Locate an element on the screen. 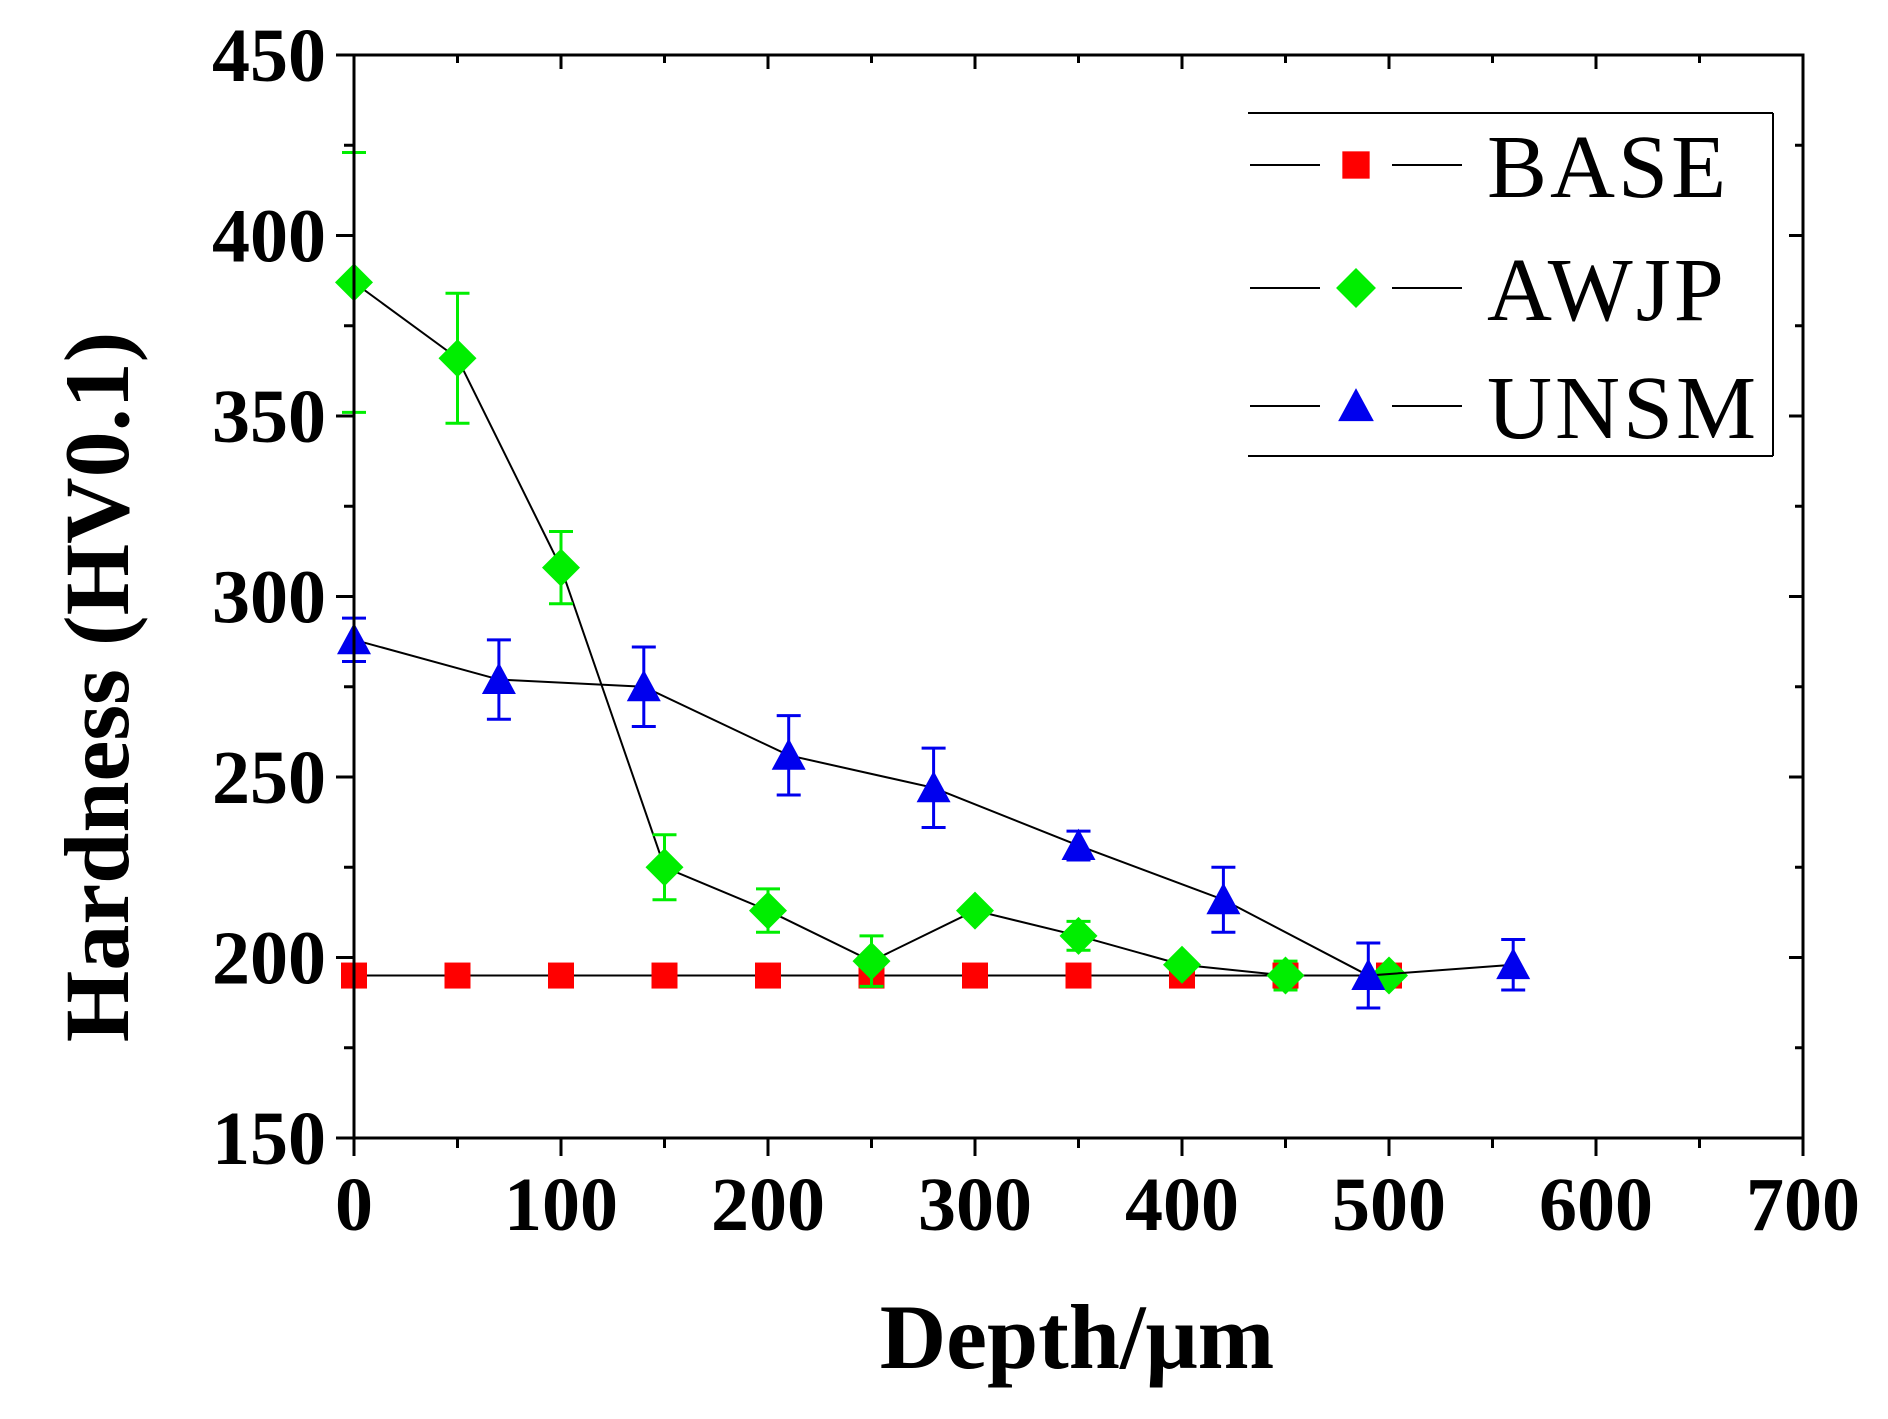 The image size is (1888, 1419). y-tick-label: 400 is located at coordinates (269, 237).